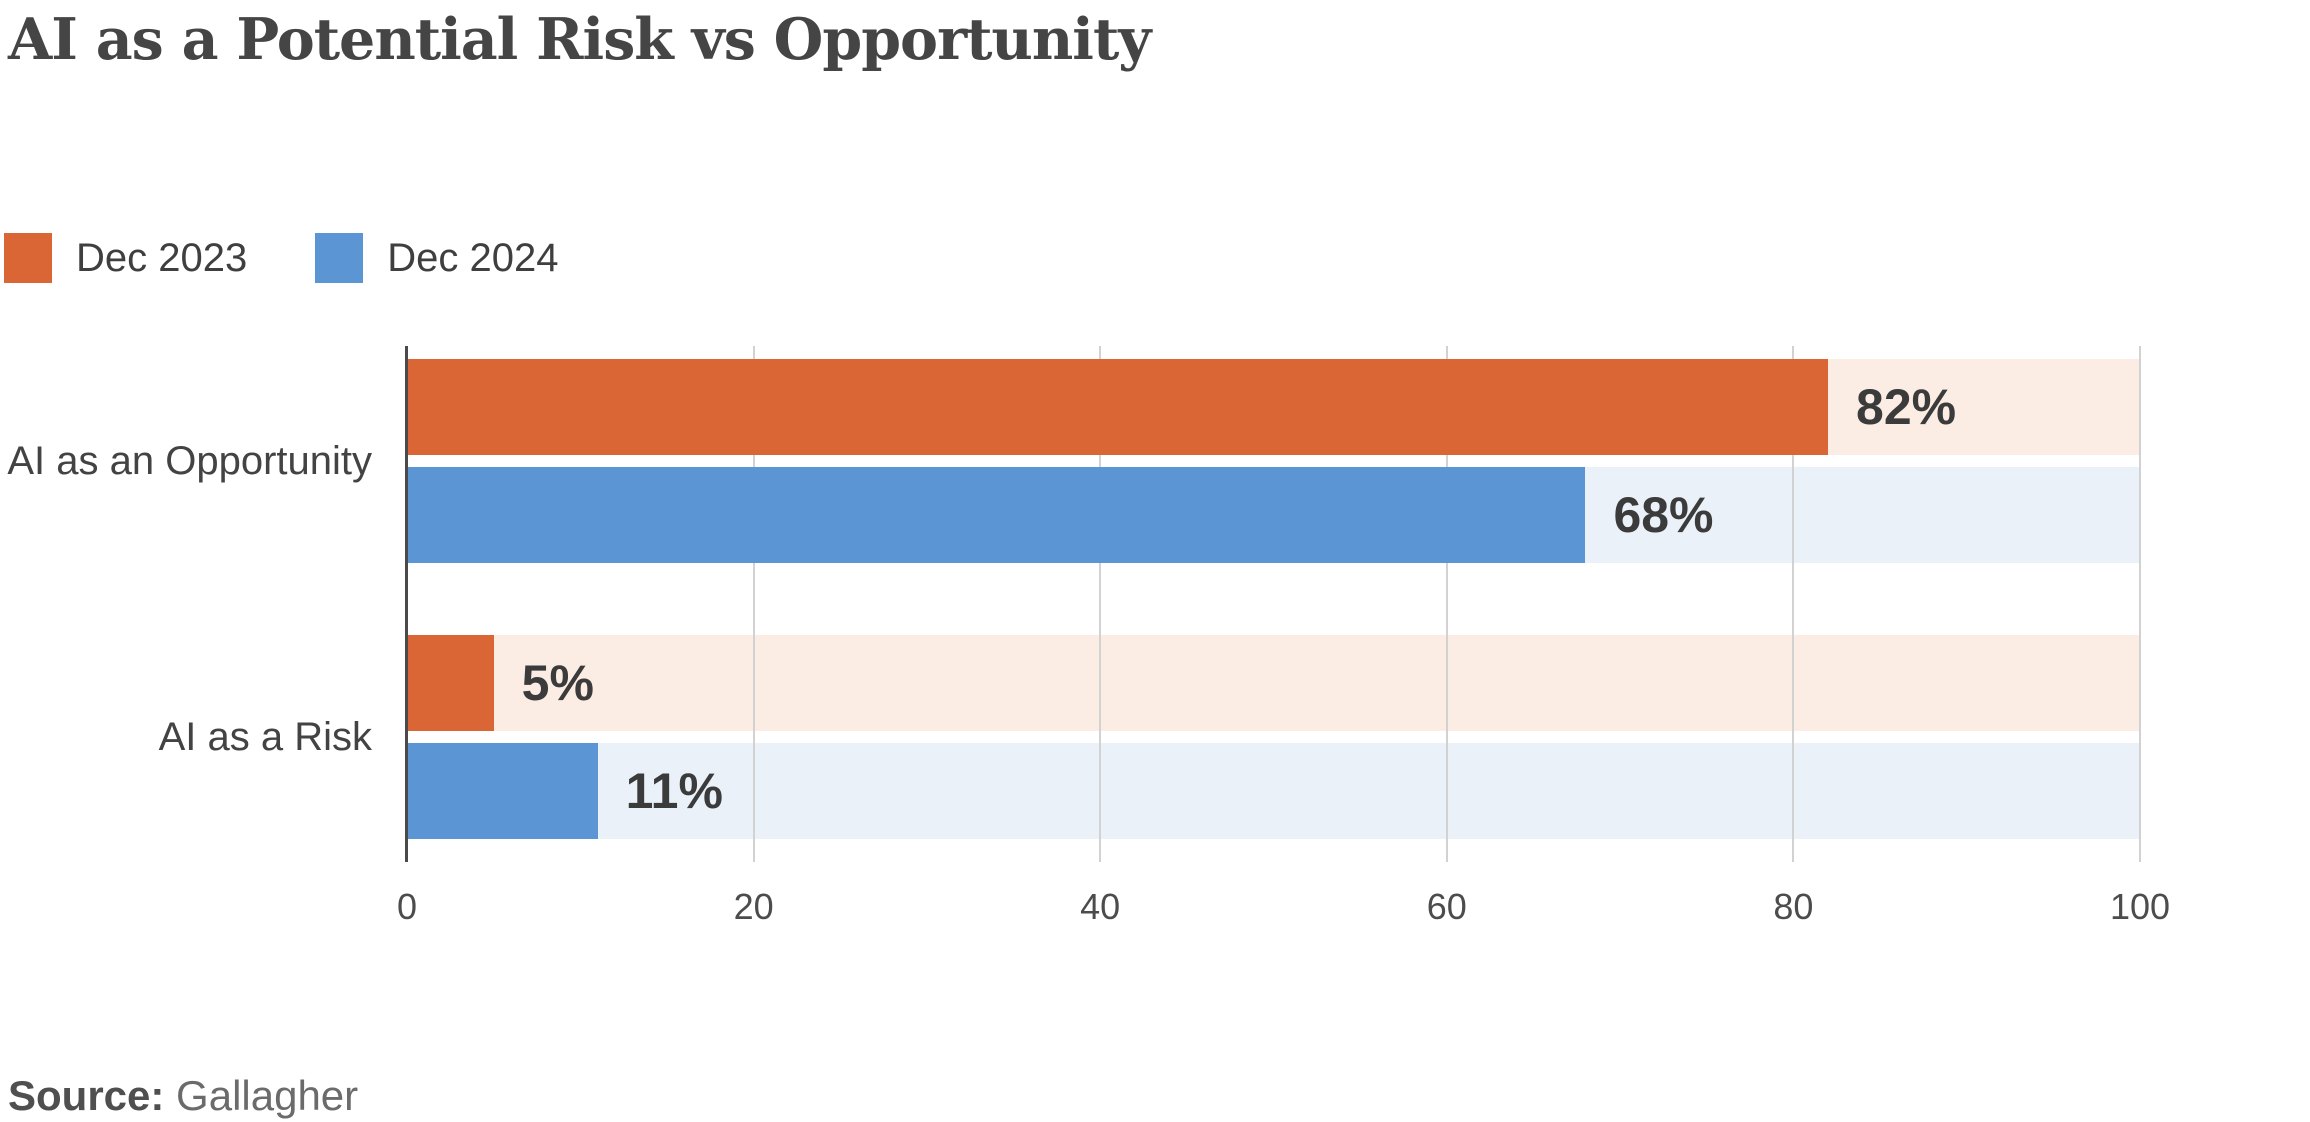  I want to click on category-label: AI as a Risk, so click(265, 737).